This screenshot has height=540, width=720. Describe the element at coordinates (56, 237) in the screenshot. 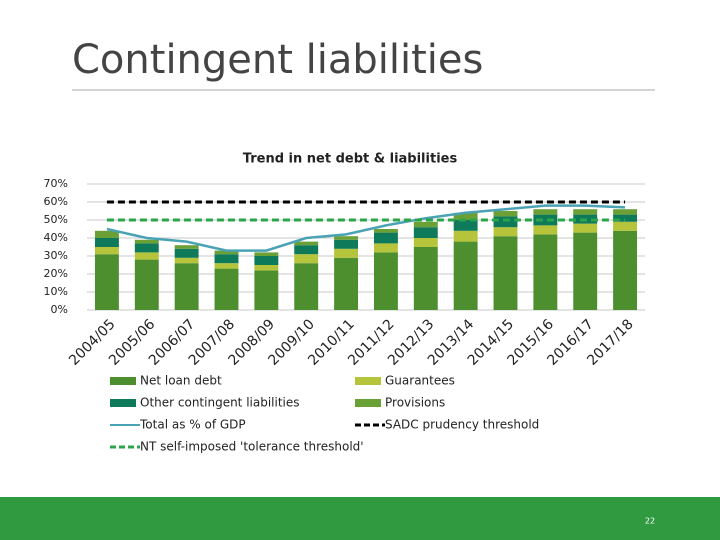

I see `y-tick-label: 40%` at that location.